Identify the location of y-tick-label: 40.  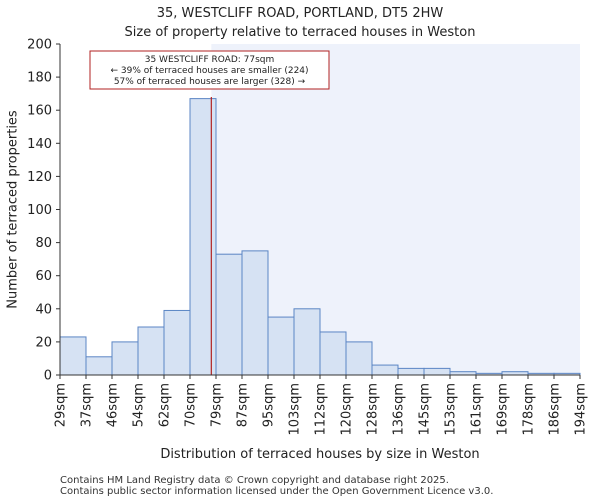
(43, 309).